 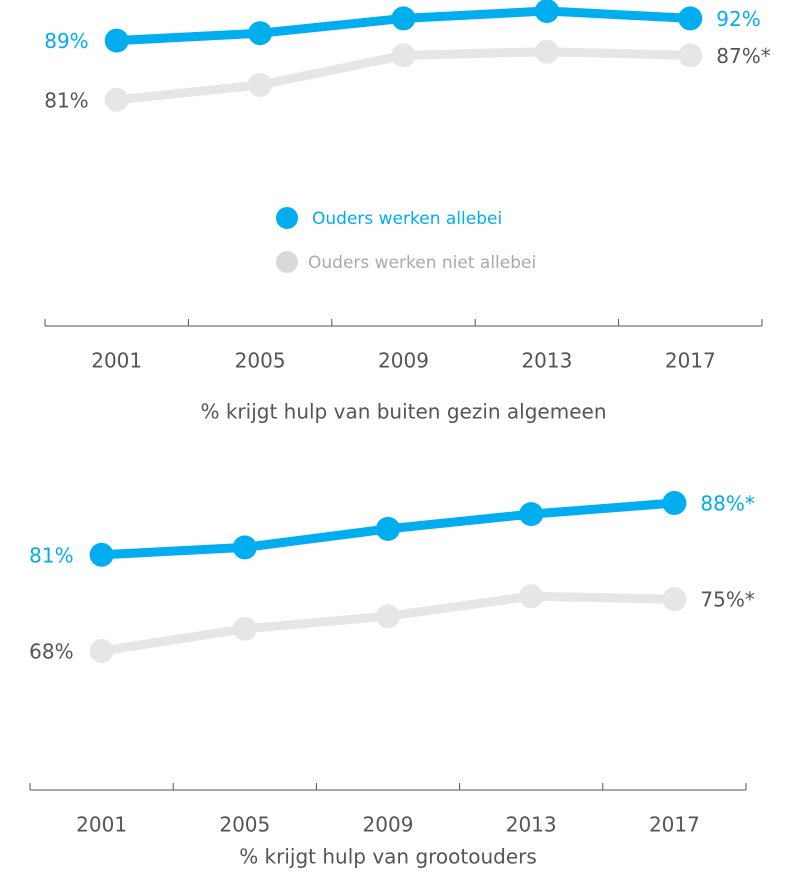 I want to click on value-label: 92%, so click(x=738, y=19).